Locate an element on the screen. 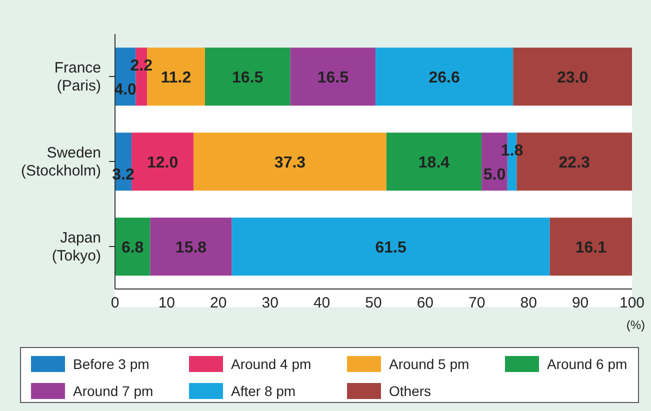  data-label: 16.1 is located at coordinates (591, 248).